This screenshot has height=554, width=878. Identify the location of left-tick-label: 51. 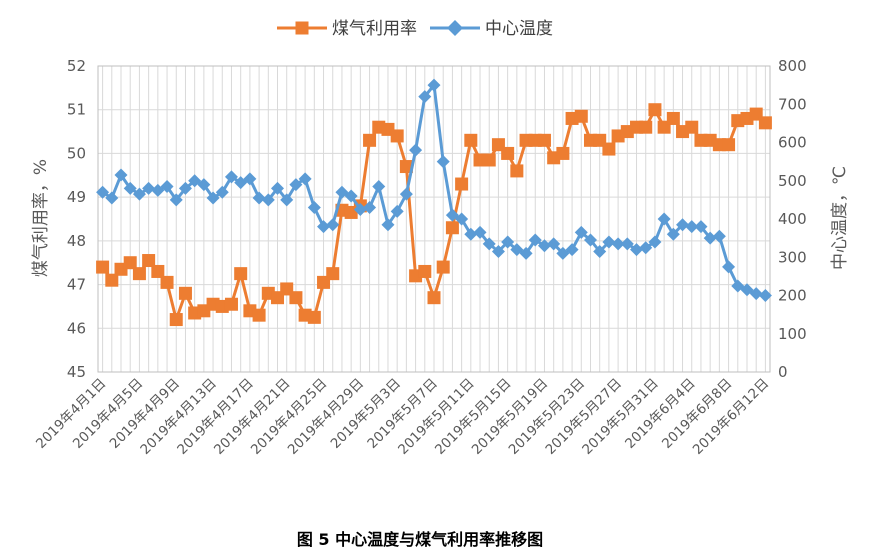
(76, 110).